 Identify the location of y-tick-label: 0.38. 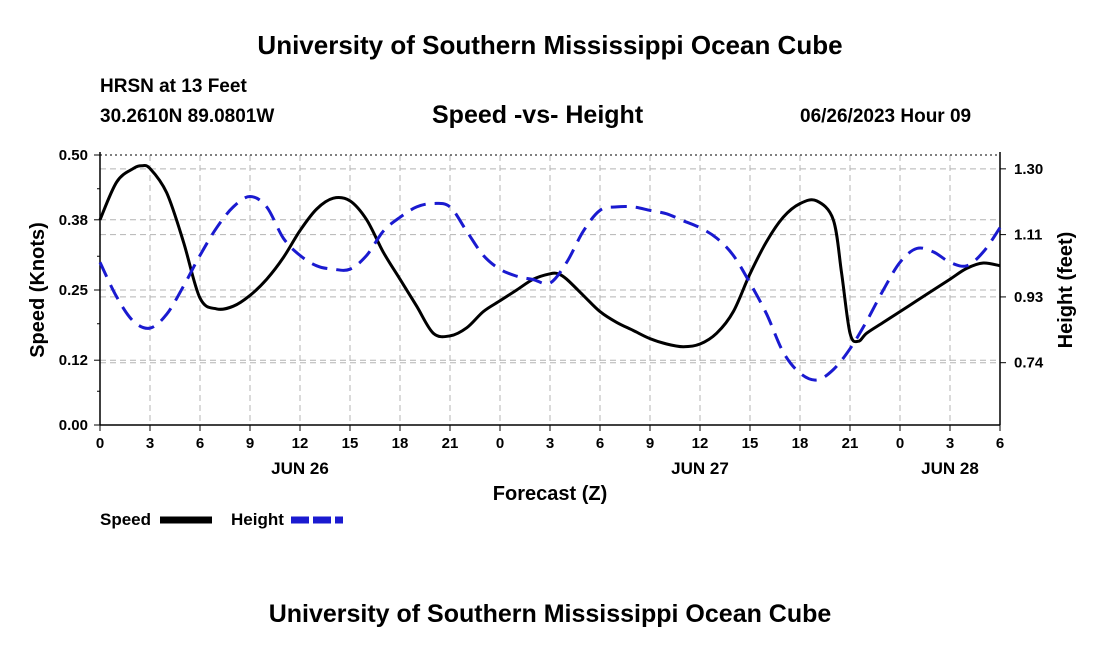
(73, 220).